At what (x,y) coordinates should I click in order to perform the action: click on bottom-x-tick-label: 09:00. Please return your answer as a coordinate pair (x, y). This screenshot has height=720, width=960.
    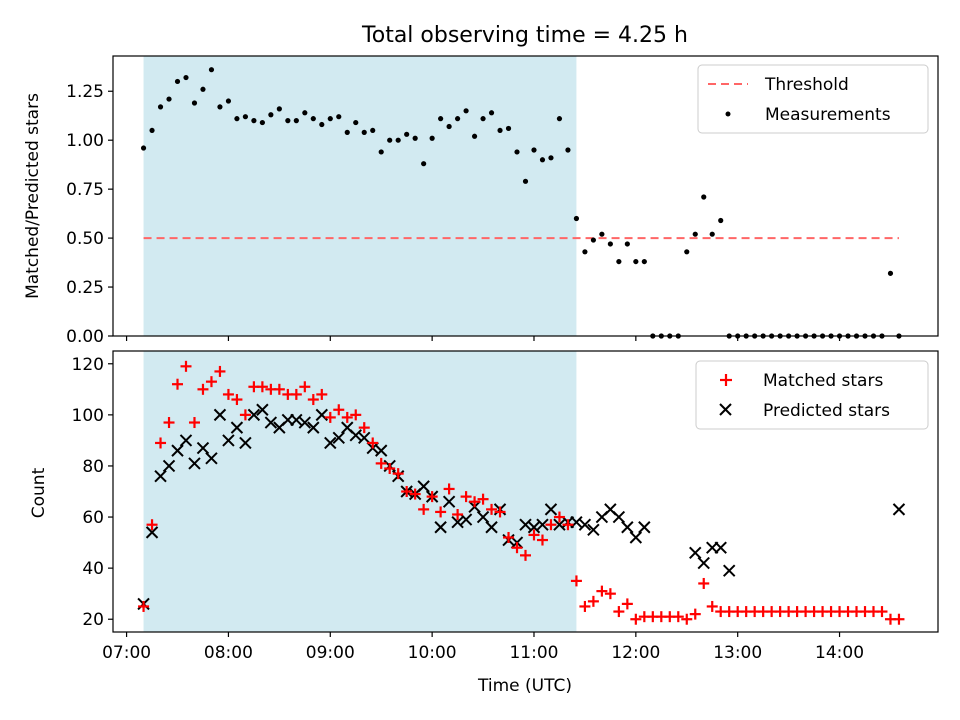
    Looking at the image, I should click on (330, 653).